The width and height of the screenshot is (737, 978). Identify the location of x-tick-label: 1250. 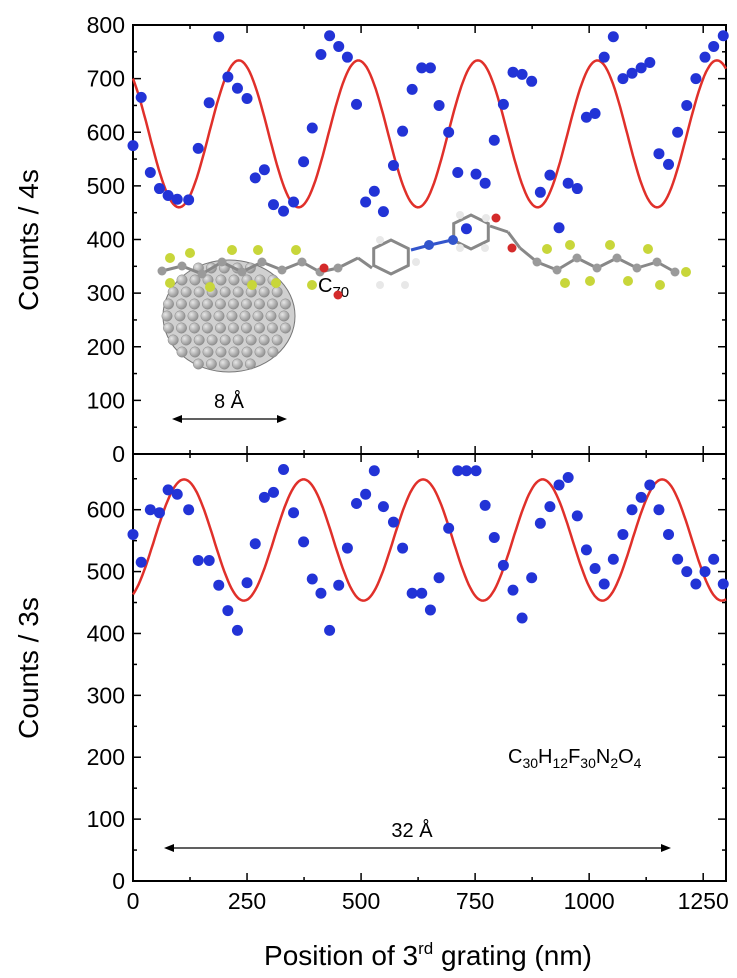
(703, 901).